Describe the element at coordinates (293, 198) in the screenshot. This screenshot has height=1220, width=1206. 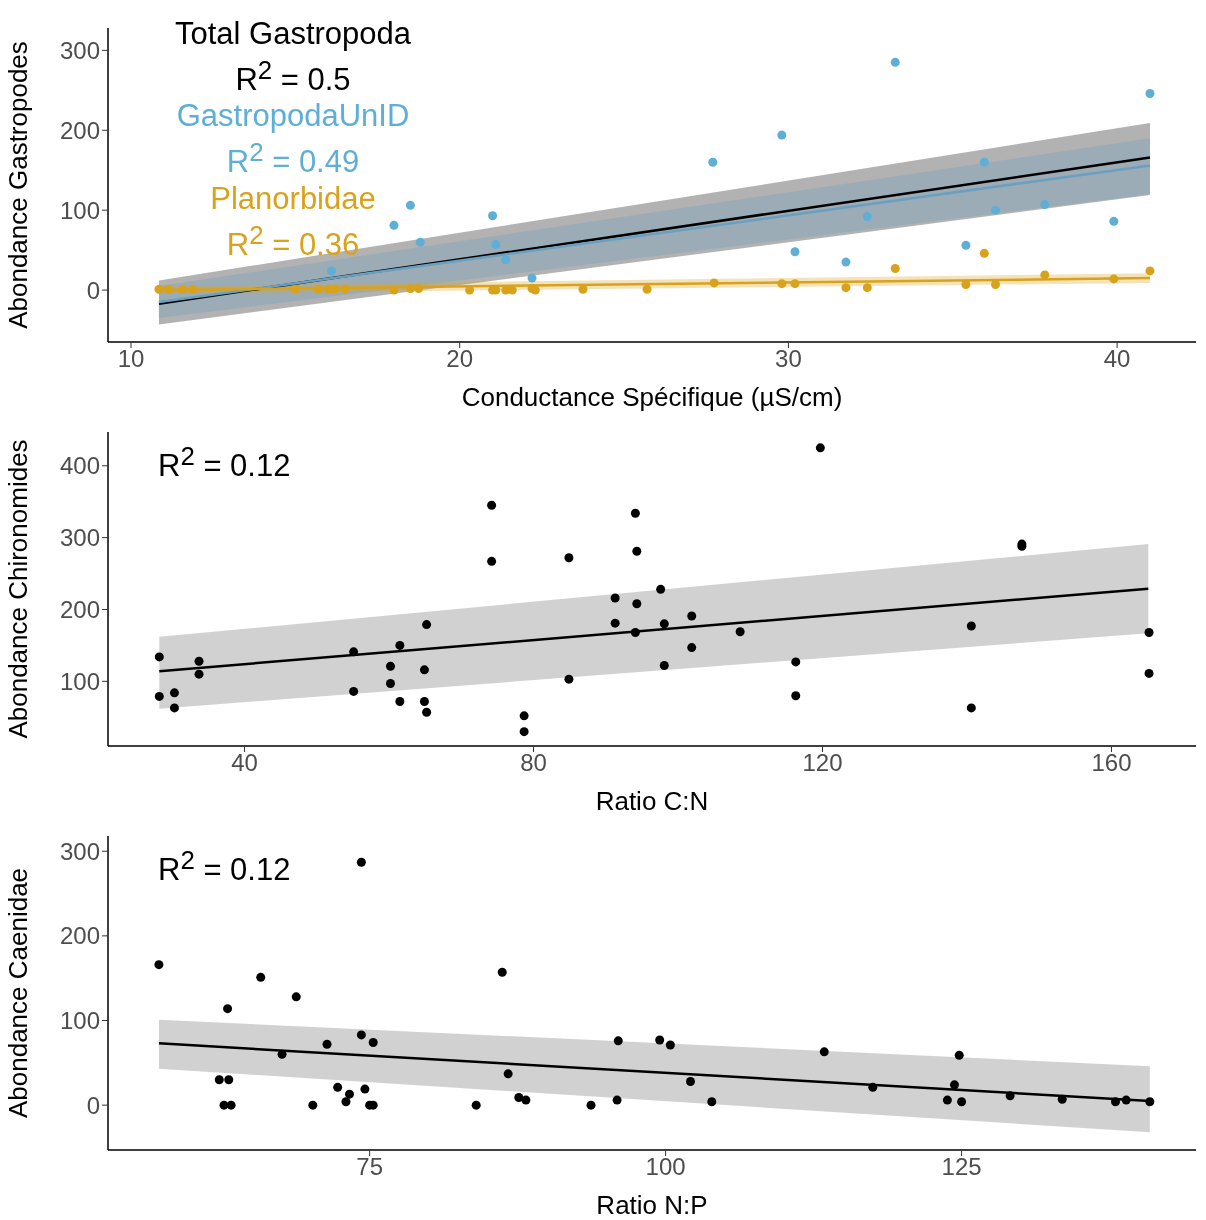
I see `text: Planorbidae` at that location.